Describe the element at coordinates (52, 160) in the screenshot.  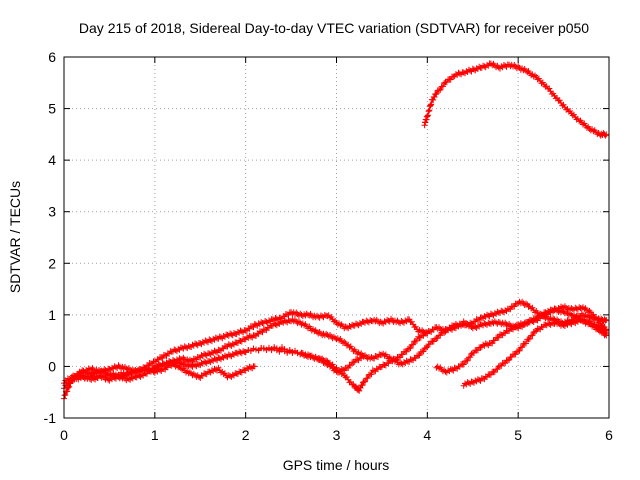
I see `y-tick-label: 4` at that location.